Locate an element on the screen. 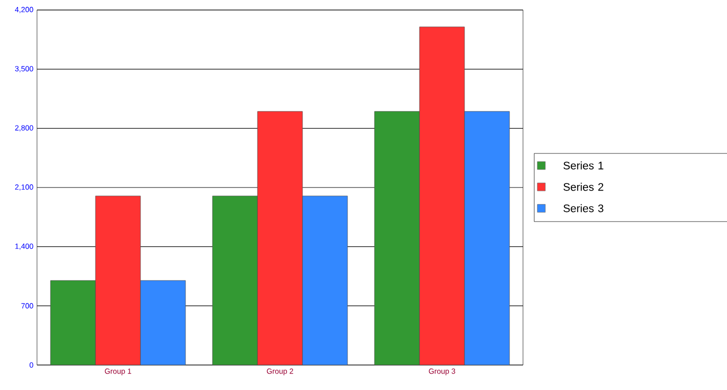  legend-label: Series 1 is located at coordinates (584, 165).